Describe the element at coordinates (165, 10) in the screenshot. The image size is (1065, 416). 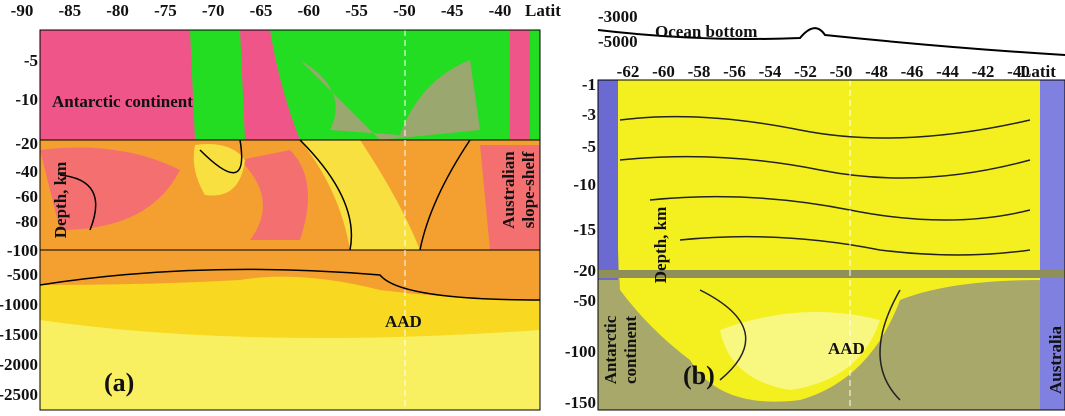
I see `x-tick-label: -75` at that location.